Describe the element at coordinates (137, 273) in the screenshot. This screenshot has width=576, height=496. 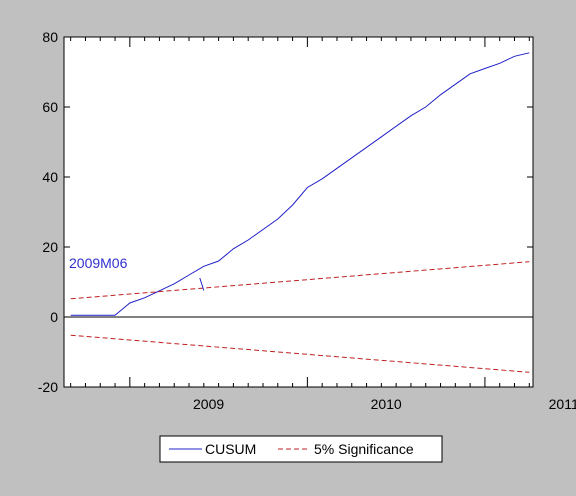
I see `annotation-group: 2009M06` at that location.